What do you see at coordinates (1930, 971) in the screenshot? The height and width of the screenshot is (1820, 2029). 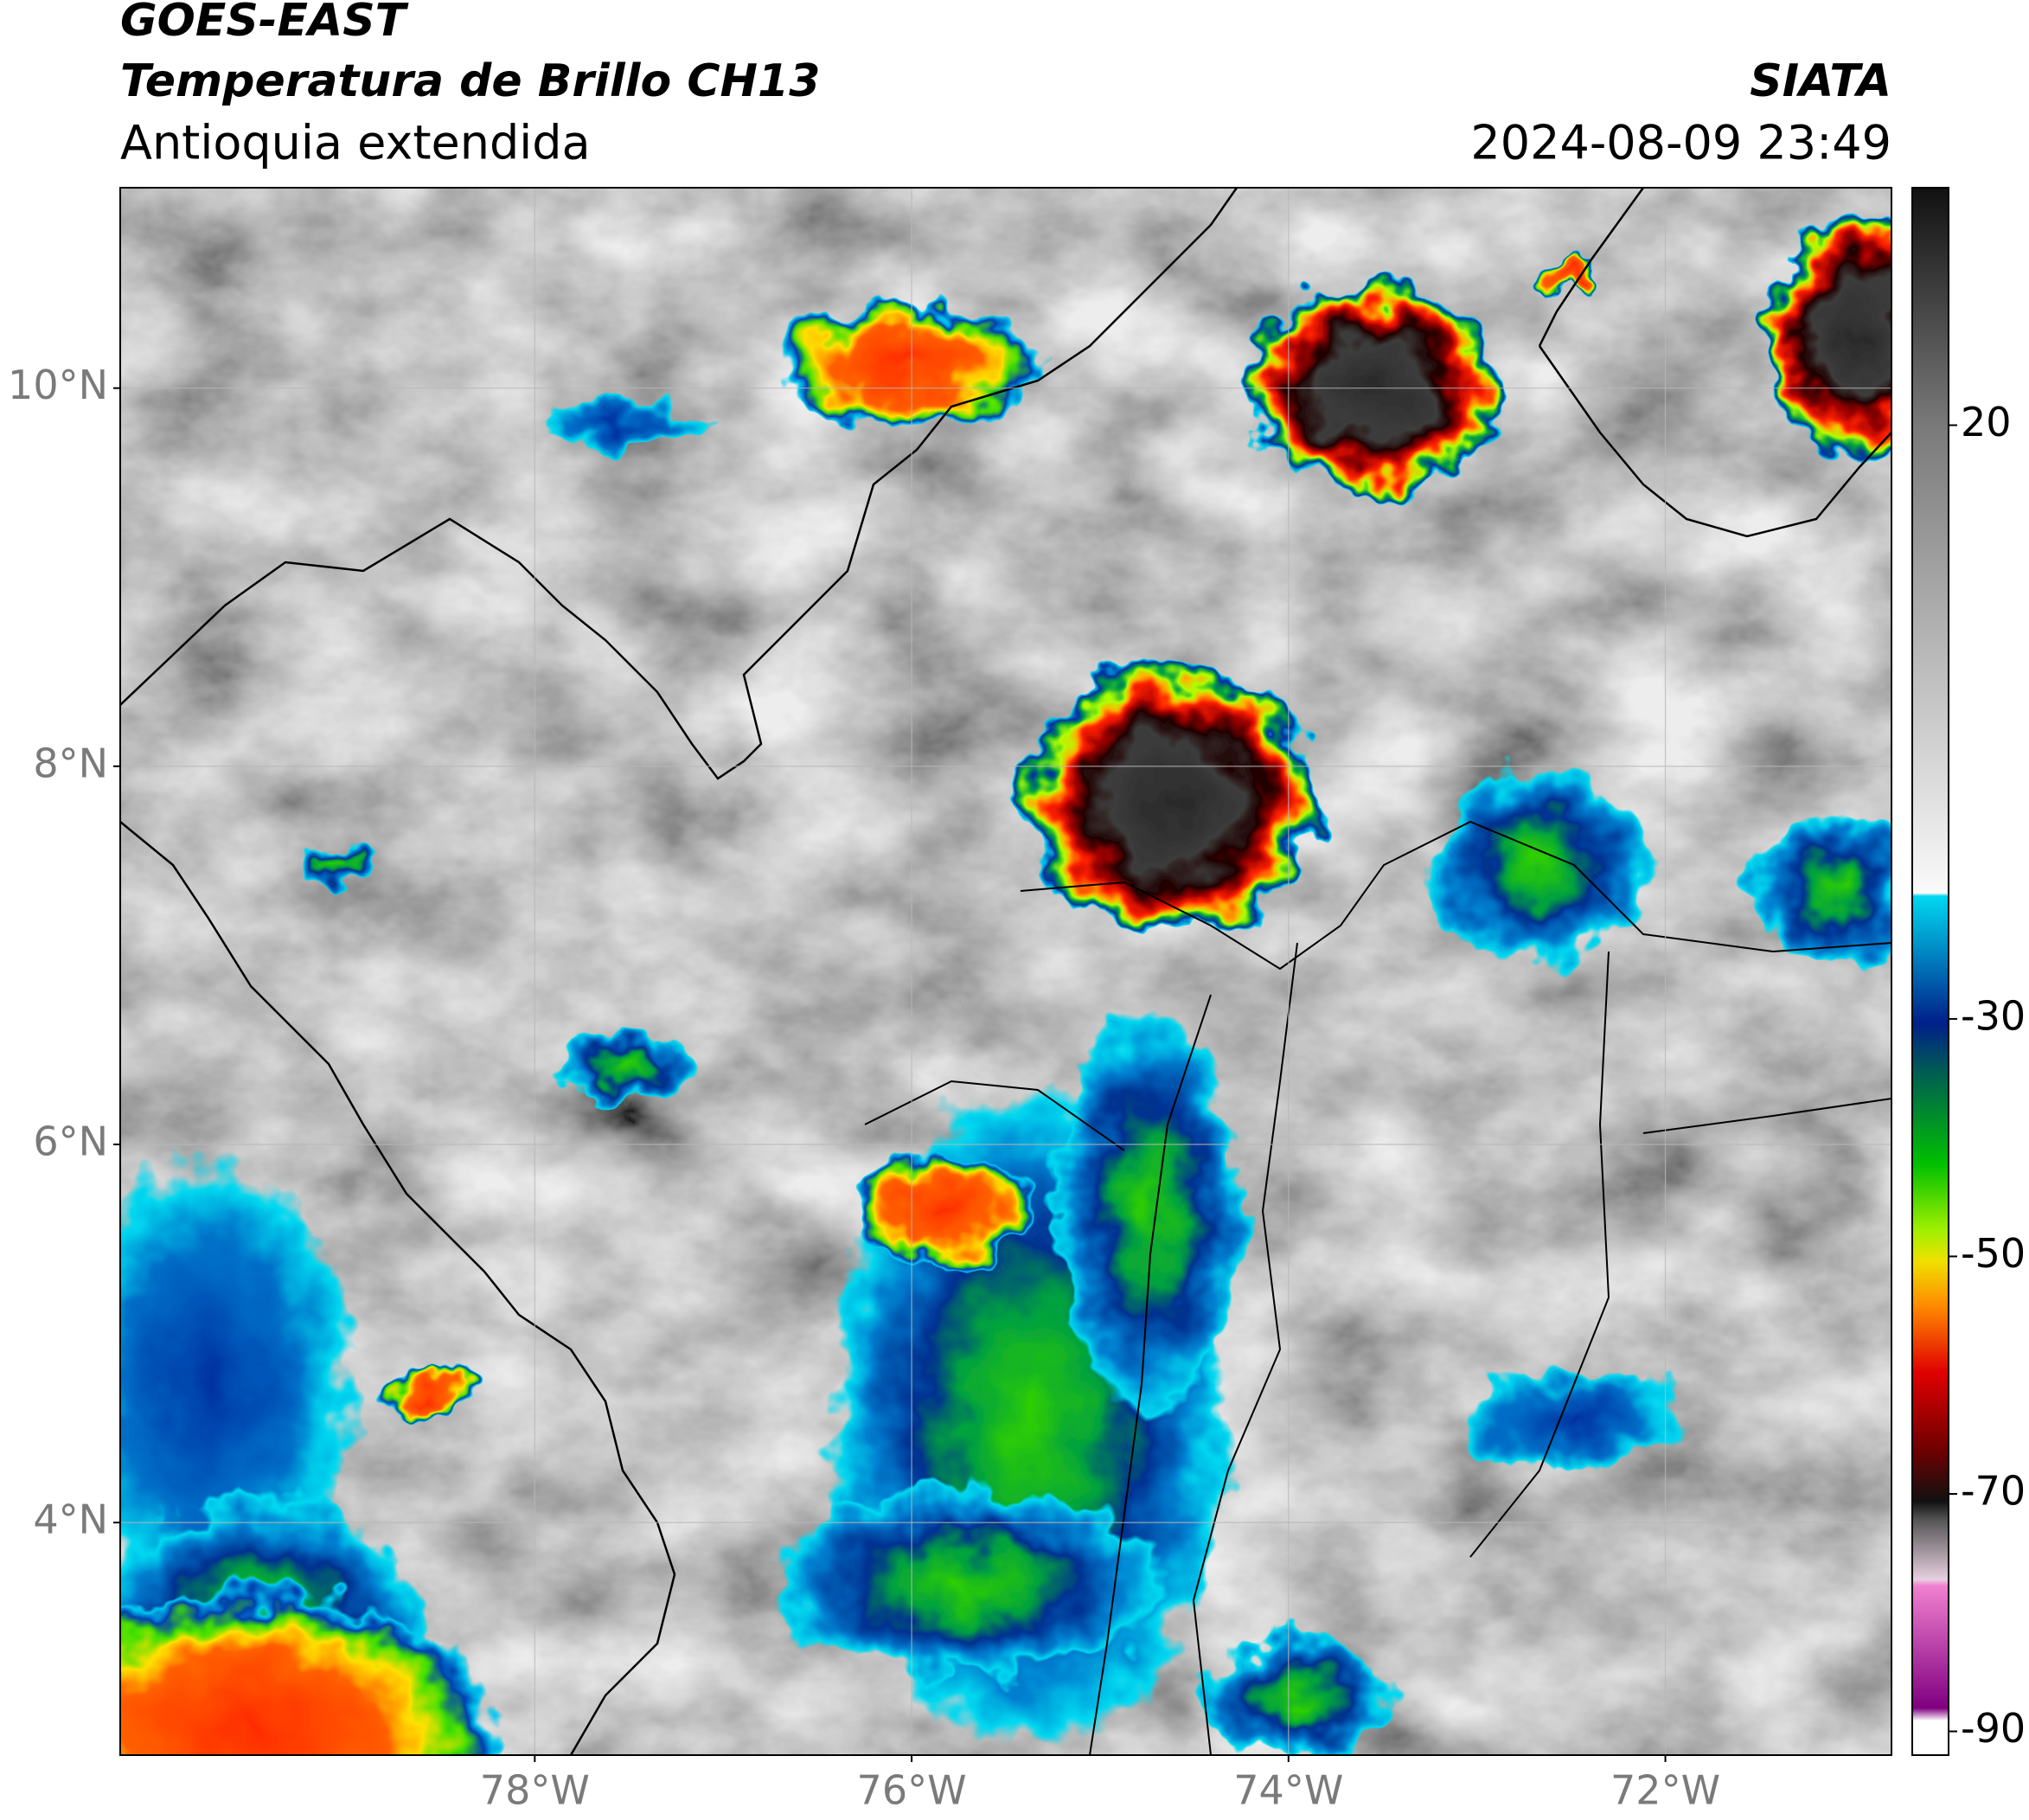 I see `colorbar` at bounding box center [1930, 971].